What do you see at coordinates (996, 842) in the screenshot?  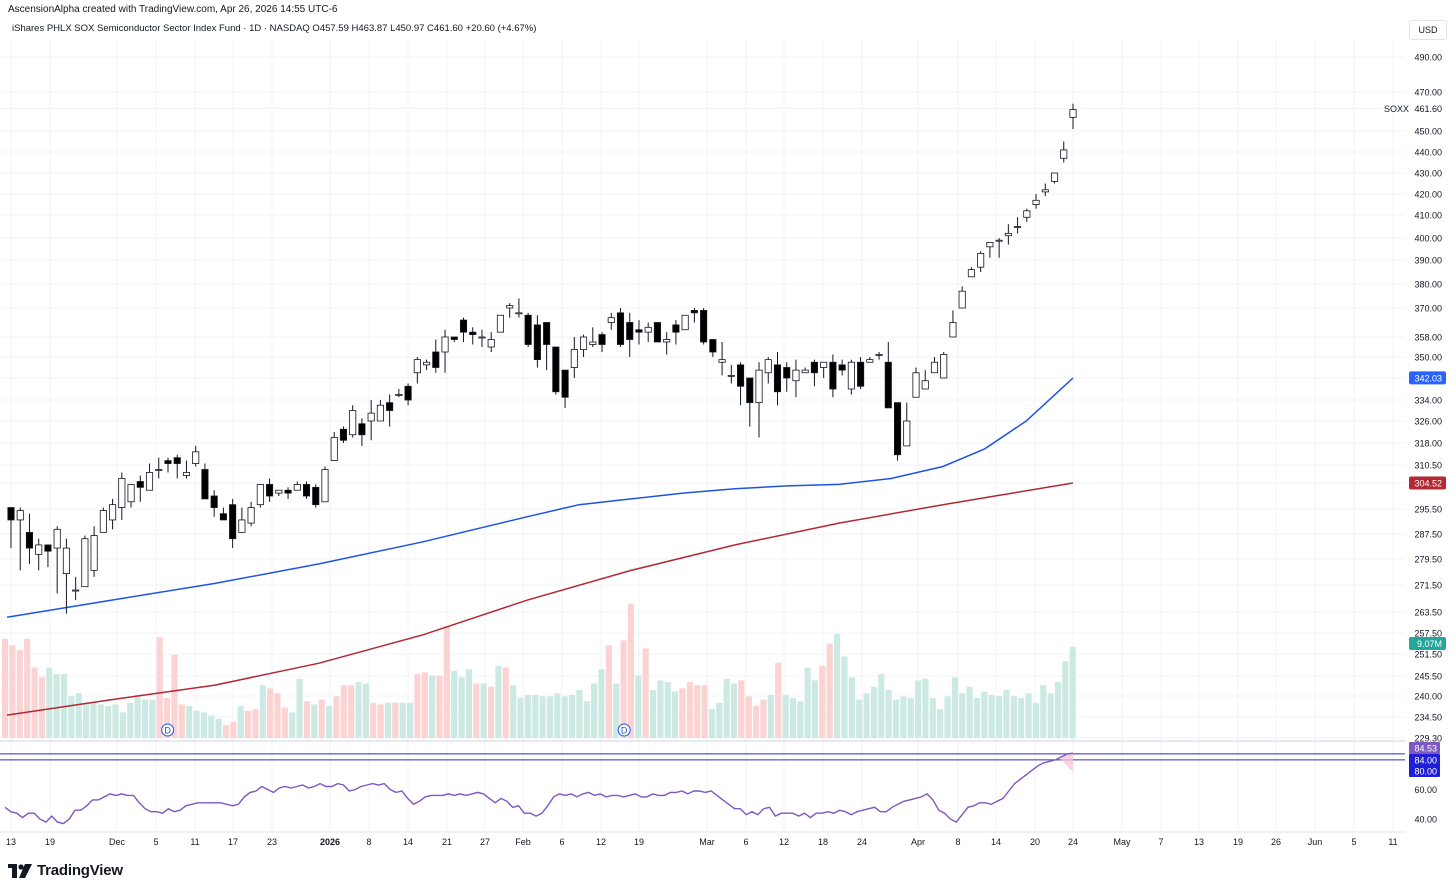 I see `time-tick-label: 14` at bounding box center [996, 842].